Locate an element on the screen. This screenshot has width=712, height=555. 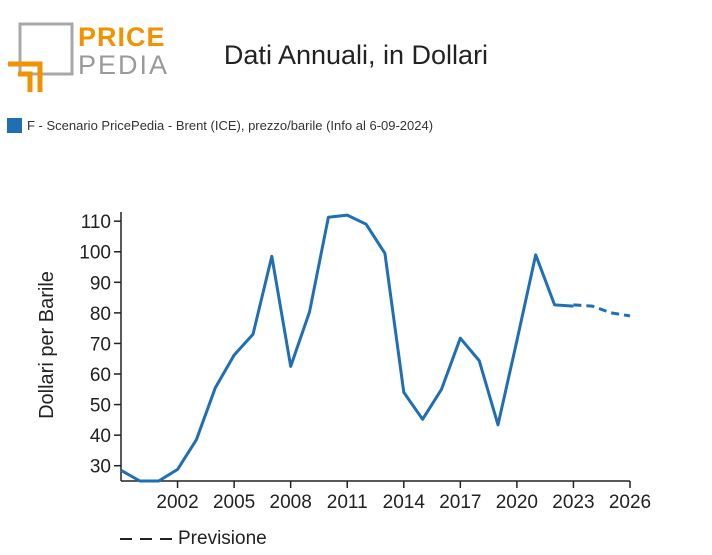
pricepedia-logo: PRICE PEDIA is located at coordinates (88, 57).